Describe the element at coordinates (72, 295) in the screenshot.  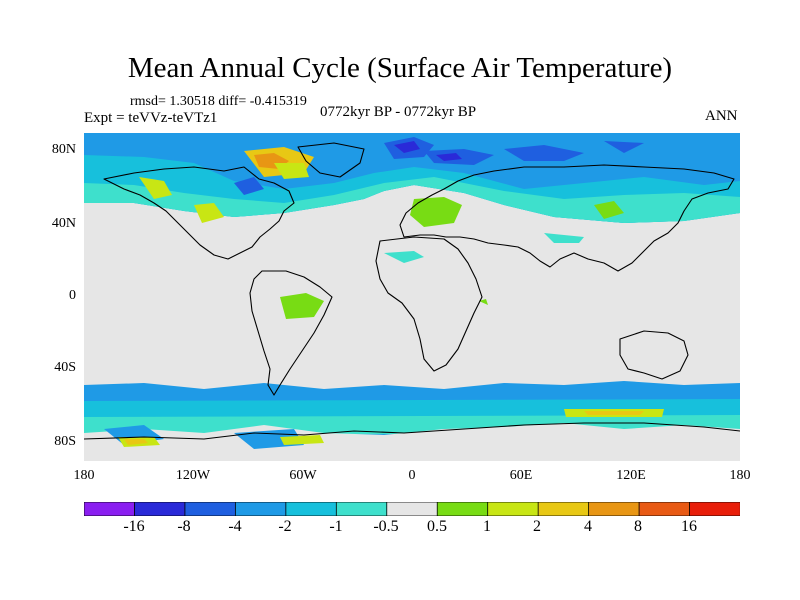
I see `lat-tick: 0` at that location.